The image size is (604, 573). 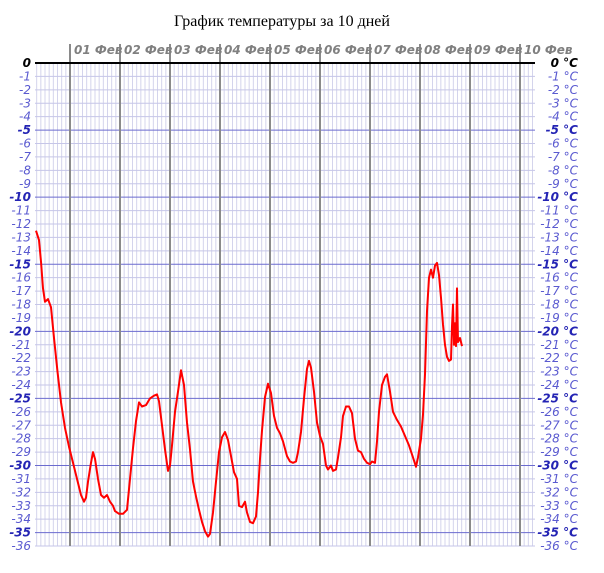 I want to click on y-tick-label-right: -1 °C, so click(x=563, y=76).